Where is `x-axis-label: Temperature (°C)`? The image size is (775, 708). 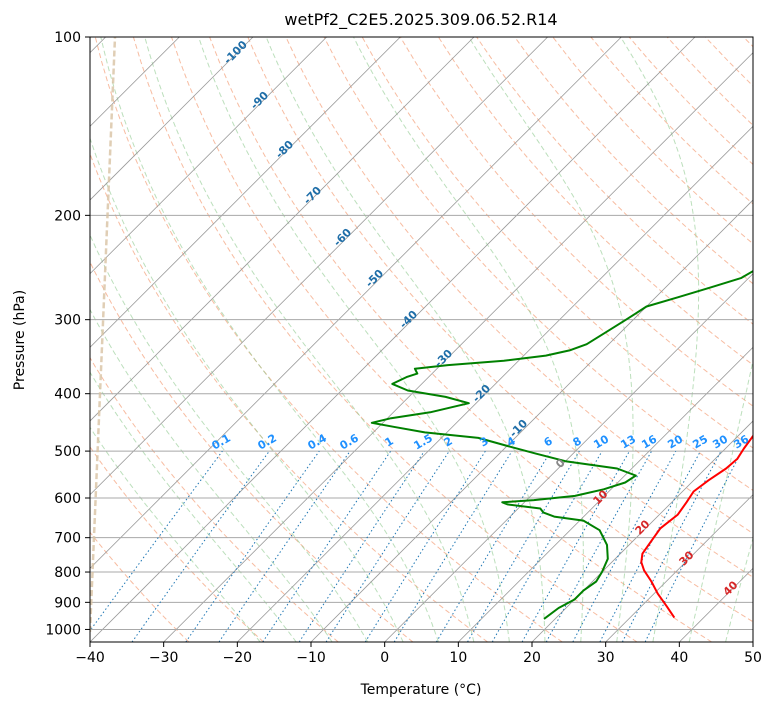 x-axis-label: Temperature (°C) is located at coordinates (421, 690).